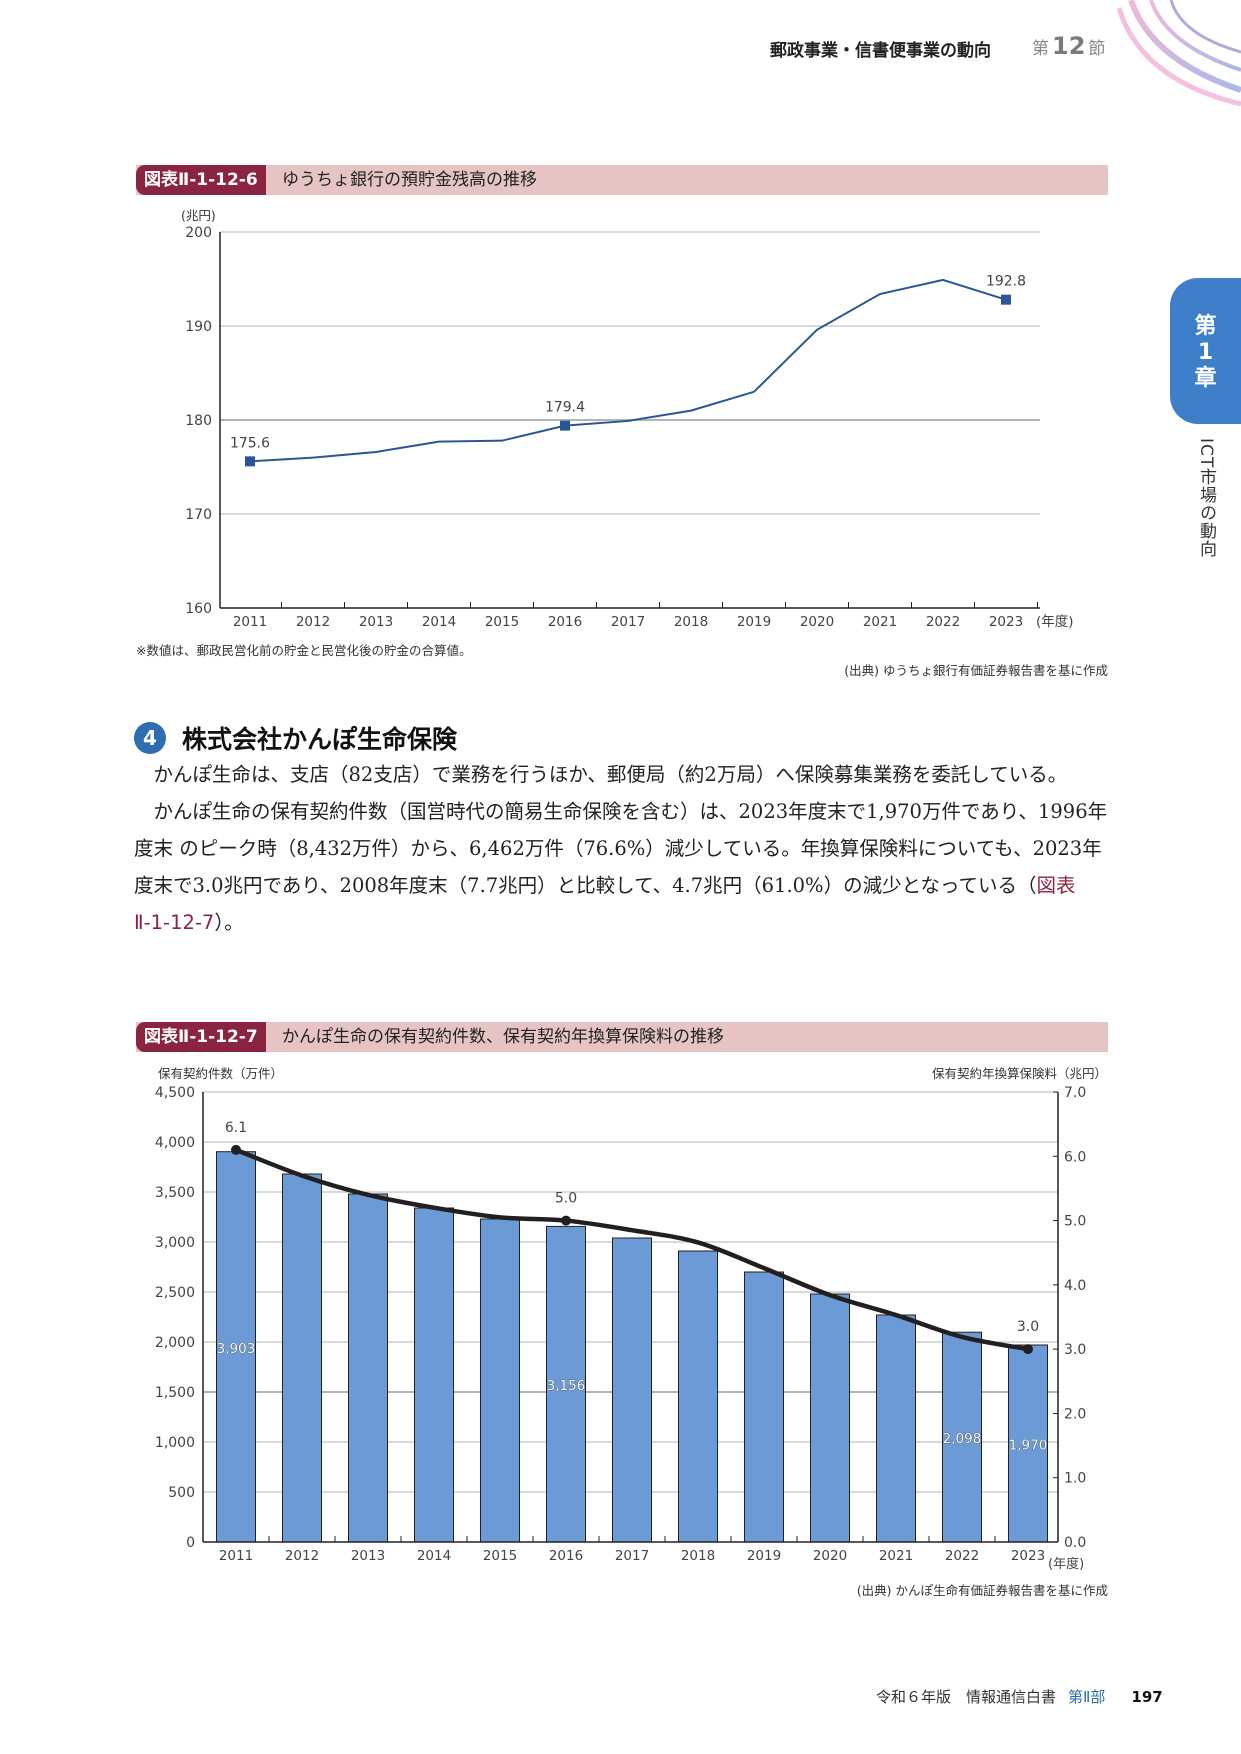 The image size is (1241, 1754). What do you see at coordinates (198, 215) in the screenshot?
I see `figure1-y-unit: (兆円)` at bounding box center [198, 215].